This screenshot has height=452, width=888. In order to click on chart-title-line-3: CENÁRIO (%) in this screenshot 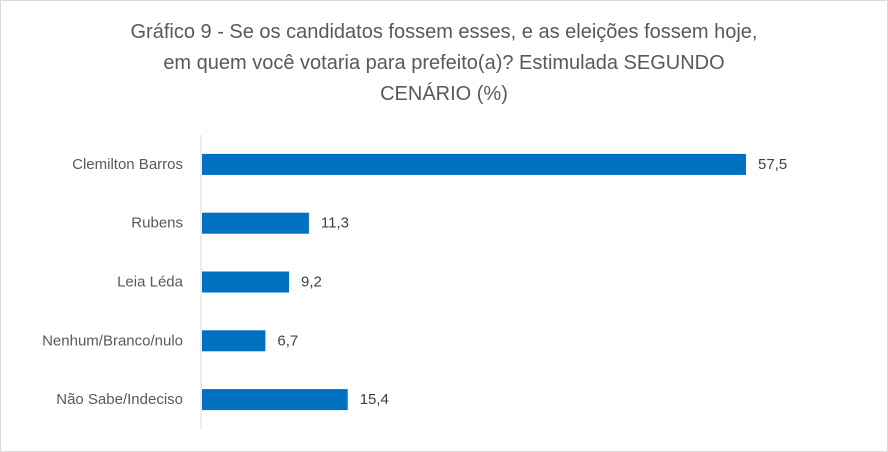, I will do `click(444, 94)`.